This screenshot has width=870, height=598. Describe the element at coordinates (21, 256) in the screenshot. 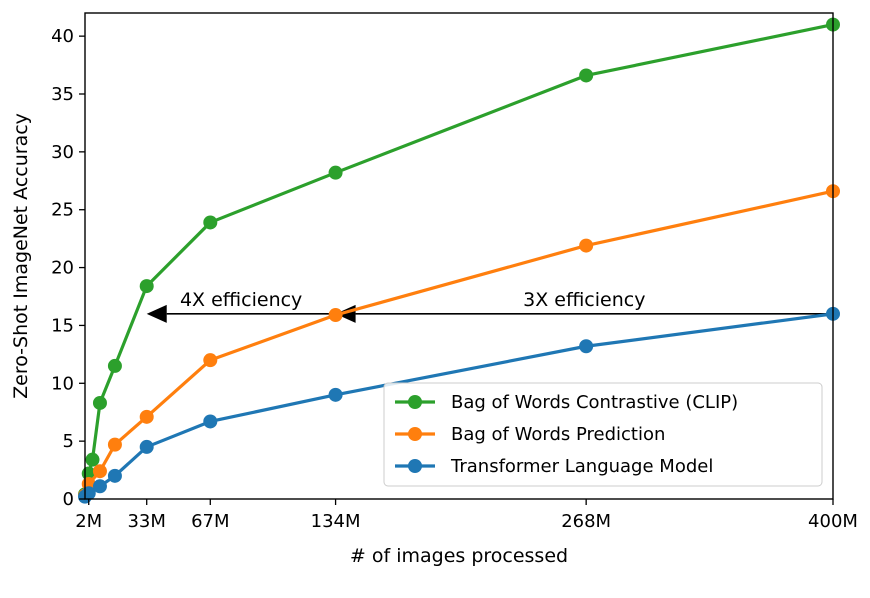

I see `y-axis-title: Zero-Shot ImageNet Accuracy` at that location.